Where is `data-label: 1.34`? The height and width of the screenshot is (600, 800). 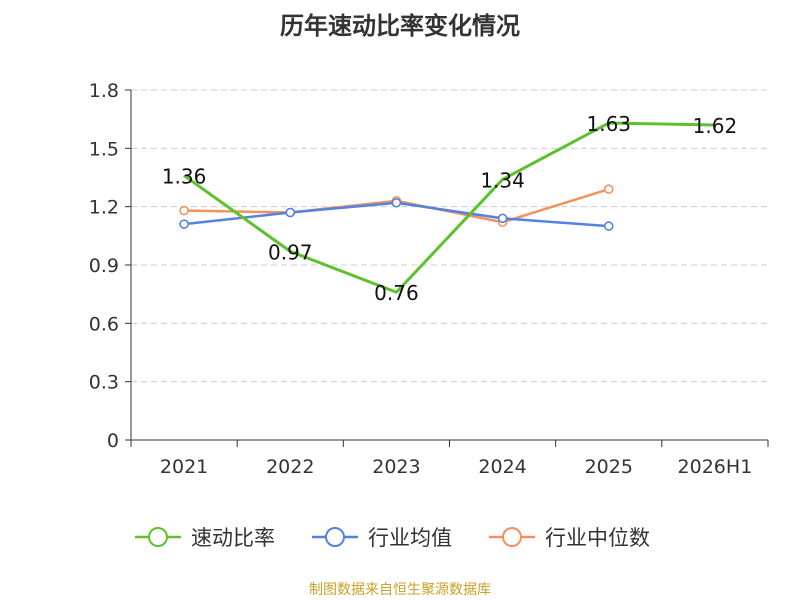 data-label: 1.34 is located at coordinates (502, 180).